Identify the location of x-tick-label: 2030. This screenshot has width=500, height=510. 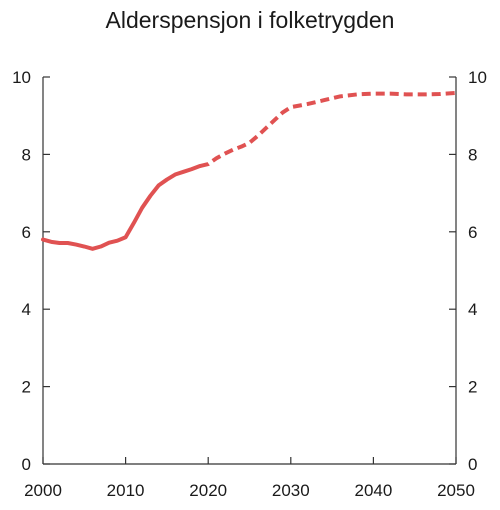
(291, 490).